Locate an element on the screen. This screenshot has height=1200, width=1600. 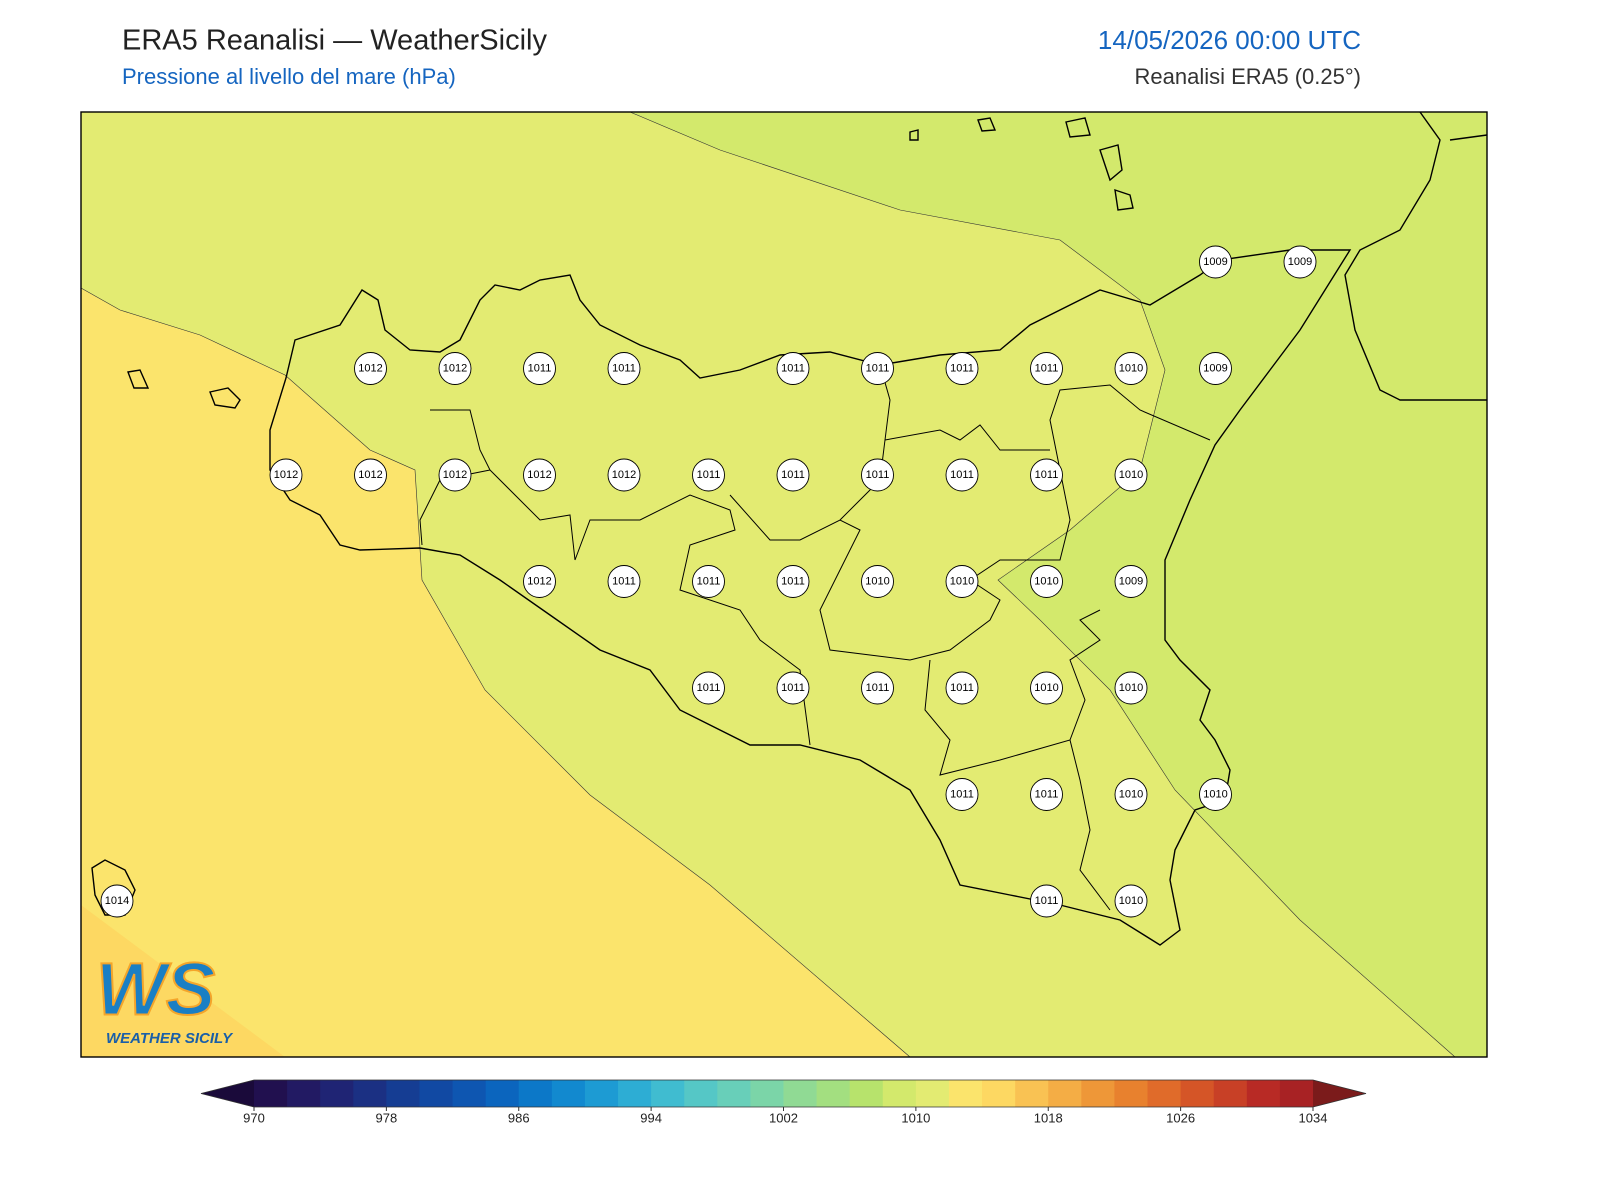
station-value: 1014 is located at coordinates (117, 901).